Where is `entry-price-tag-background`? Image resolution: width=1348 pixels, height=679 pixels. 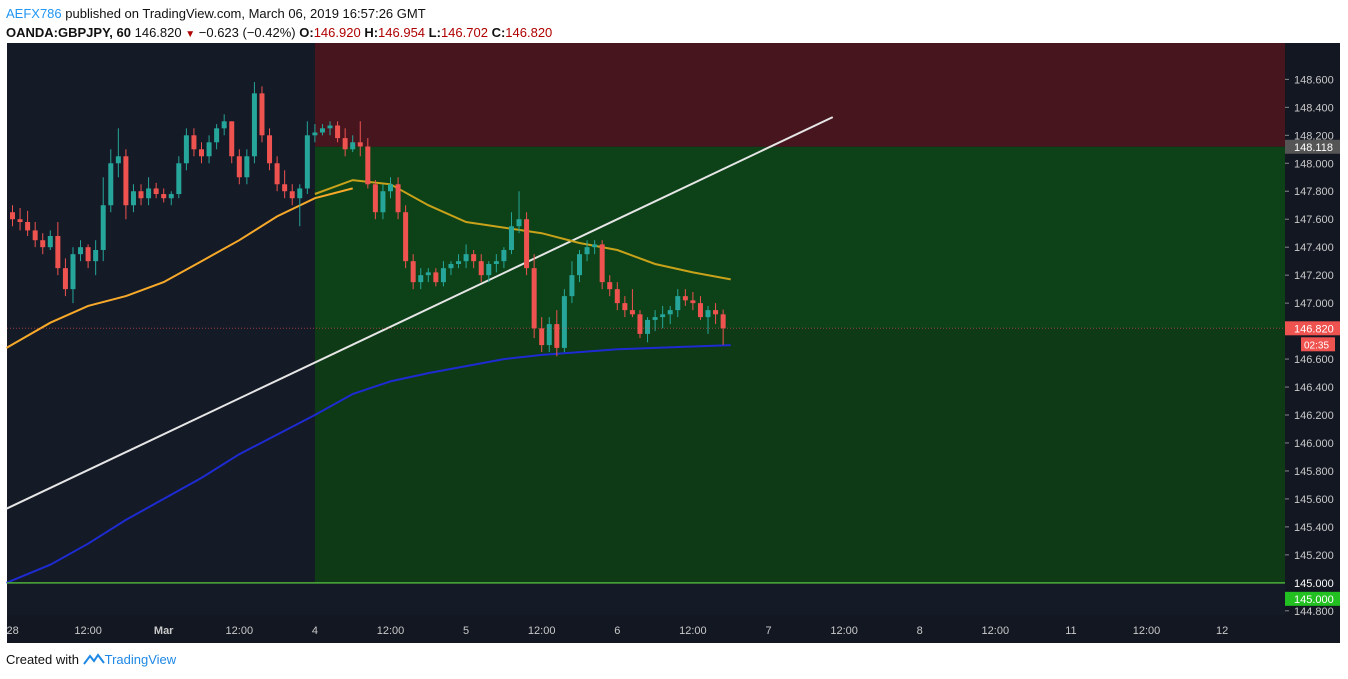 entry-price-tag-background is located at coordinates (1312, 146).